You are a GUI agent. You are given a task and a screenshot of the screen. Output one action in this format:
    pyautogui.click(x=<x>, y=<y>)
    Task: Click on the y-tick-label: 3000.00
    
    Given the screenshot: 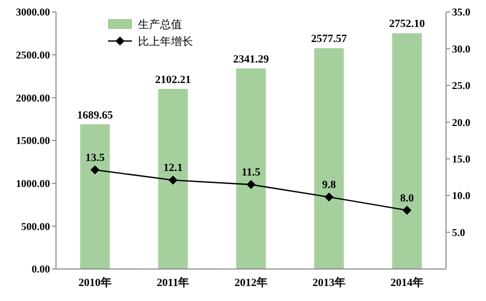 What is the action you would take?
    pyautogui.click(x=33, y=13)
    